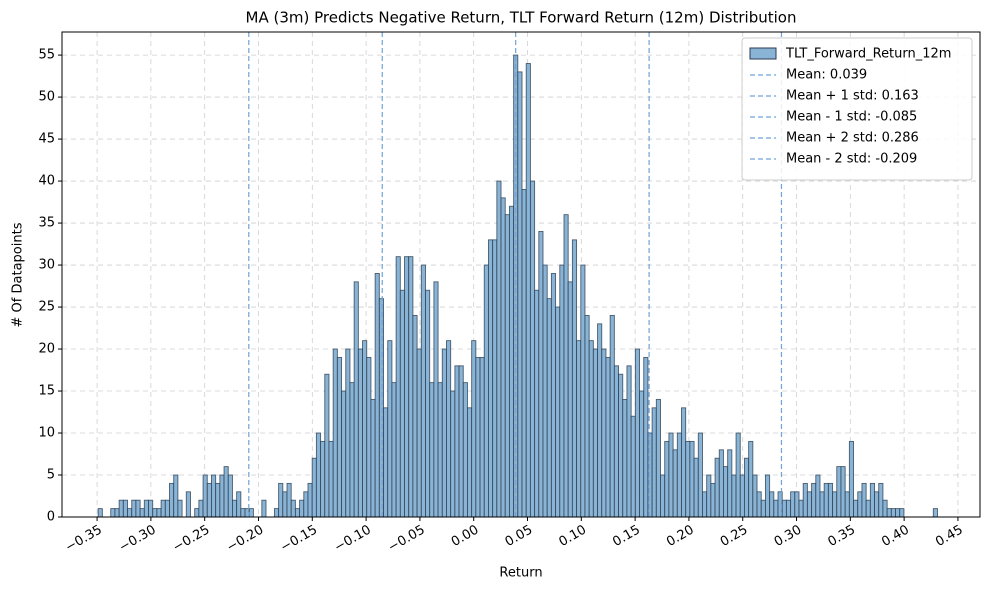 The height and width of the screenshot is (590, 989). Describe the element at coordinates (895, 536) in the screenshot. I see `x-tick-label: 0.40` at that location.